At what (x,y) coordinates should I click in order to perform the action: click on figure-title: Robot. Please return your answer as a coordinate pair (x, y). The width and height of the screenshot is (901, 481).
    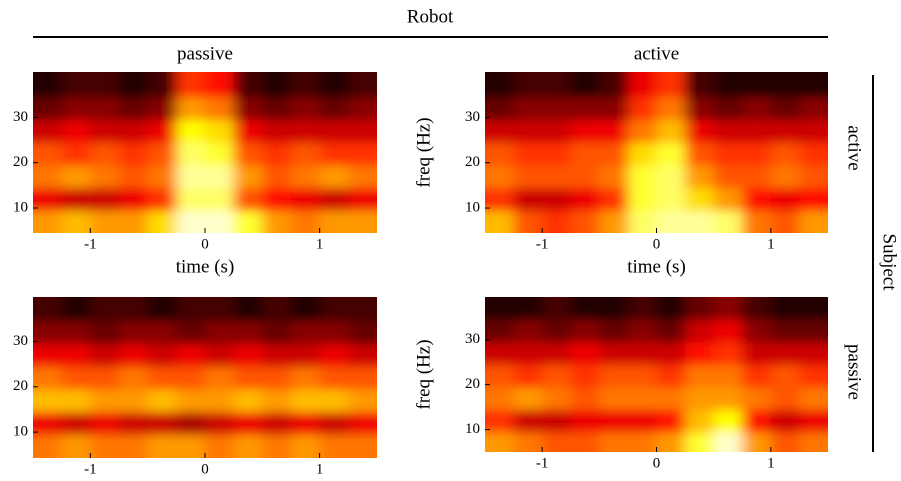
    Looking at the image, I should click on (430, 16).